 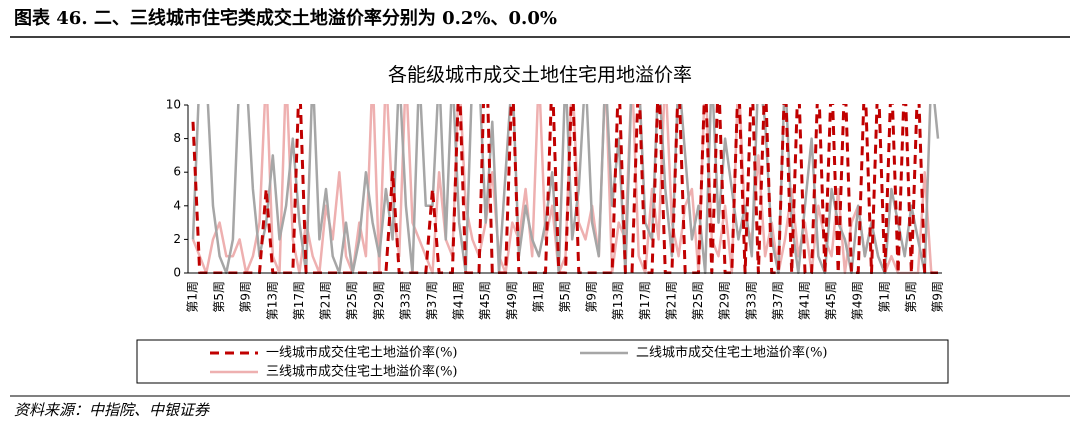 What do you see at coordinates (362, 353) in the screenshot?
I see `legend-label: 一线城市成交住宅土地溢价率(%)` at bounding box center [362, 353].